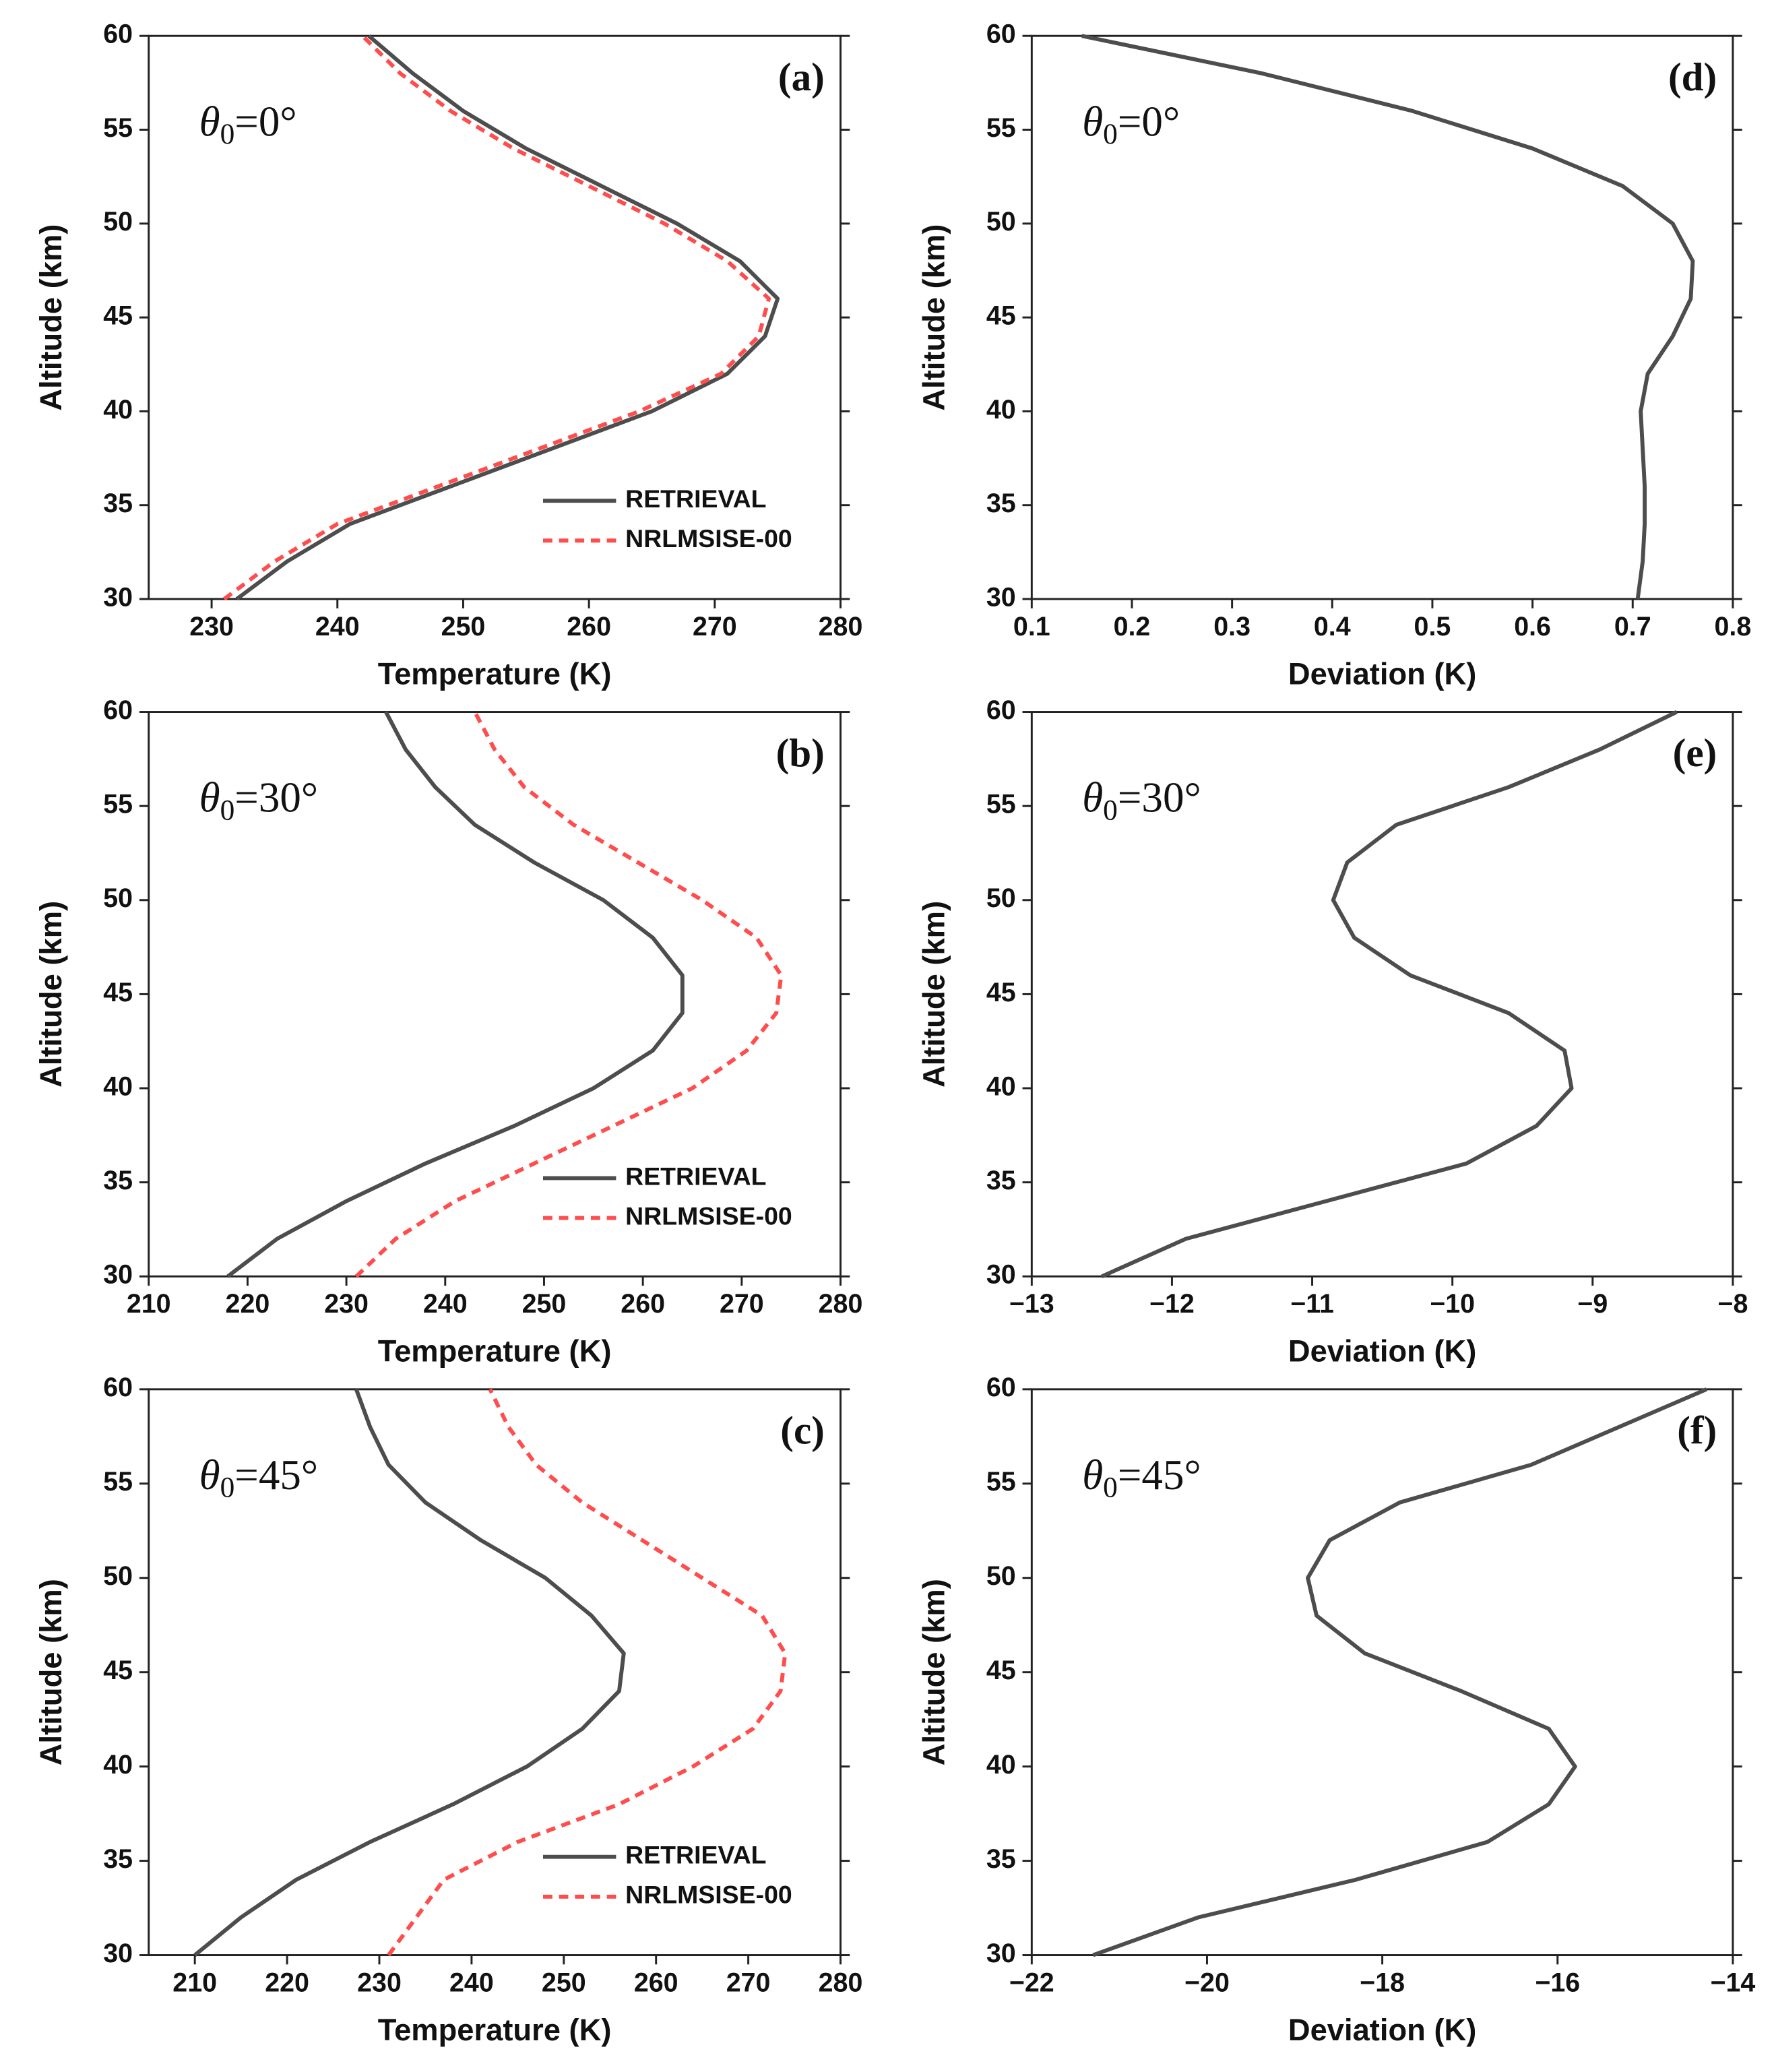  I want to click on x-tick-label: −12, so click(1172, 1304).